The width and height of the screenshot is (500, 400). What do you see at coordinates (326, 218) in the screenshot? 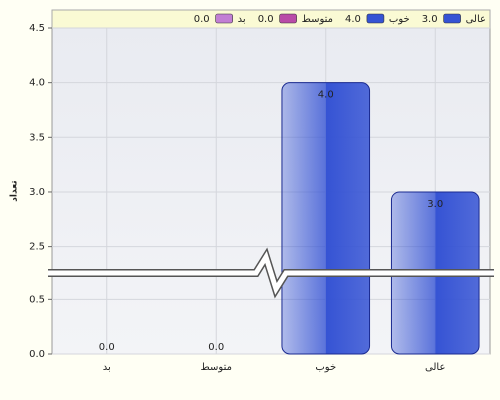
I see `bar` at bounding box center [326, 218].